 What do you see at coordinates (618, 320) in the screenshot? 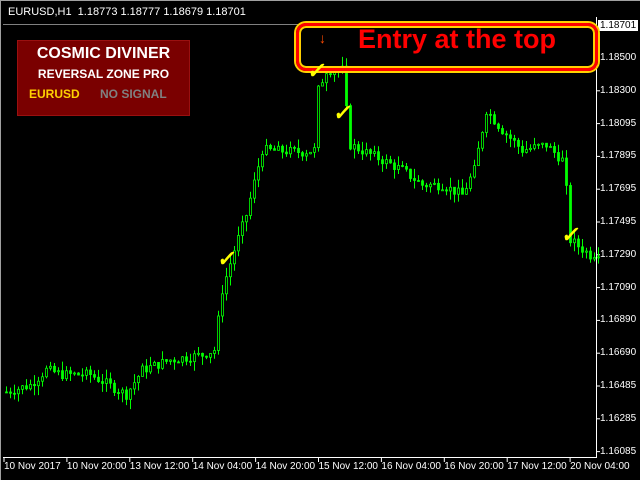
I see `price-tick-label: 1.16890` at bounding box center [618, 320].